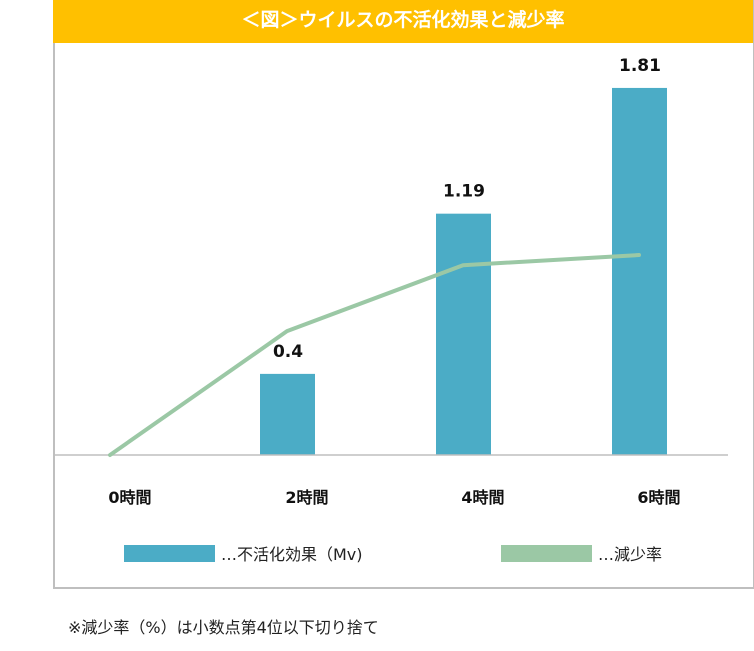  What do you see at coordinates (546, 553) in the screenshot?
I see `legend-swatch-line` at bounding box center [546, 553].